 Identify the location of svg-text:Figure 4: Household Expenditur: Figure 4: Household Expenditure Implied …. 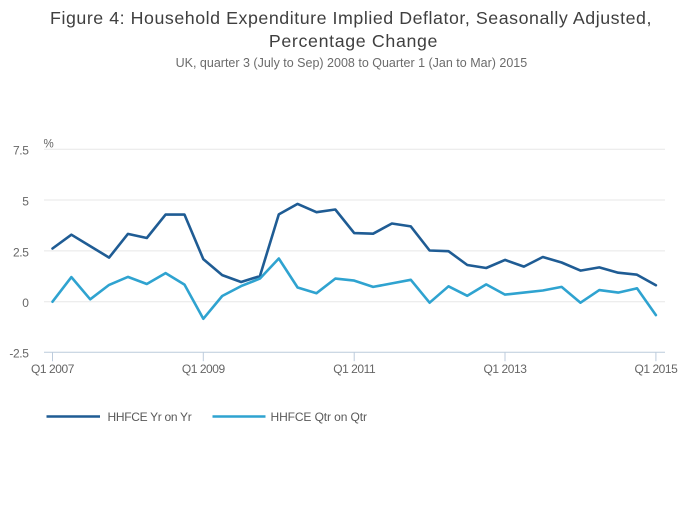
(351, 18).